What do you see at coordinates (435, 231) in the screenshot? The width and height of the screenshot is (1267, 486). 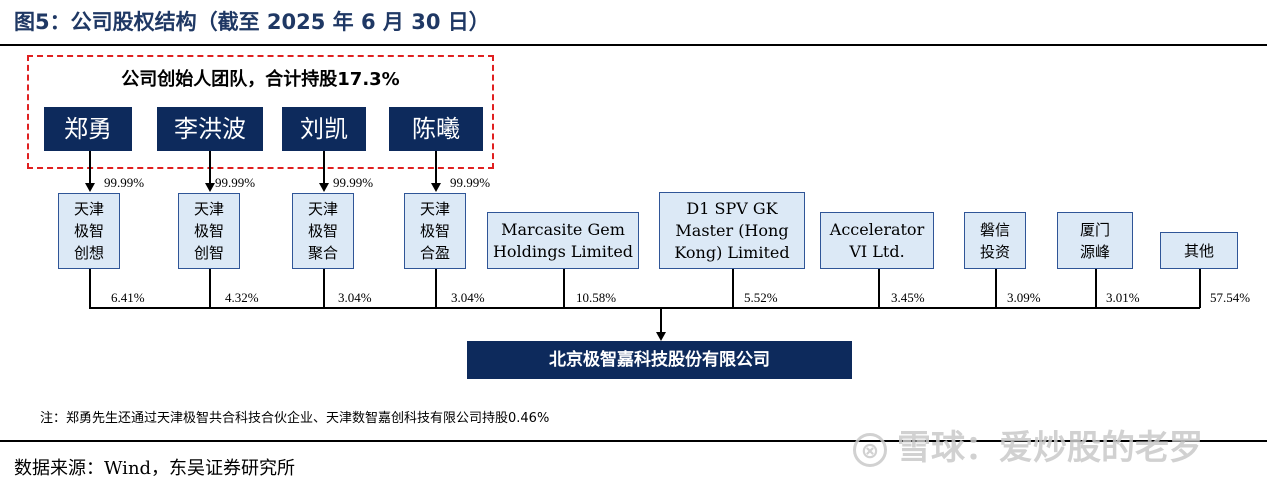 I see `shareholder-box: 天津 极智 合盈` at bounding box center [435, 231].